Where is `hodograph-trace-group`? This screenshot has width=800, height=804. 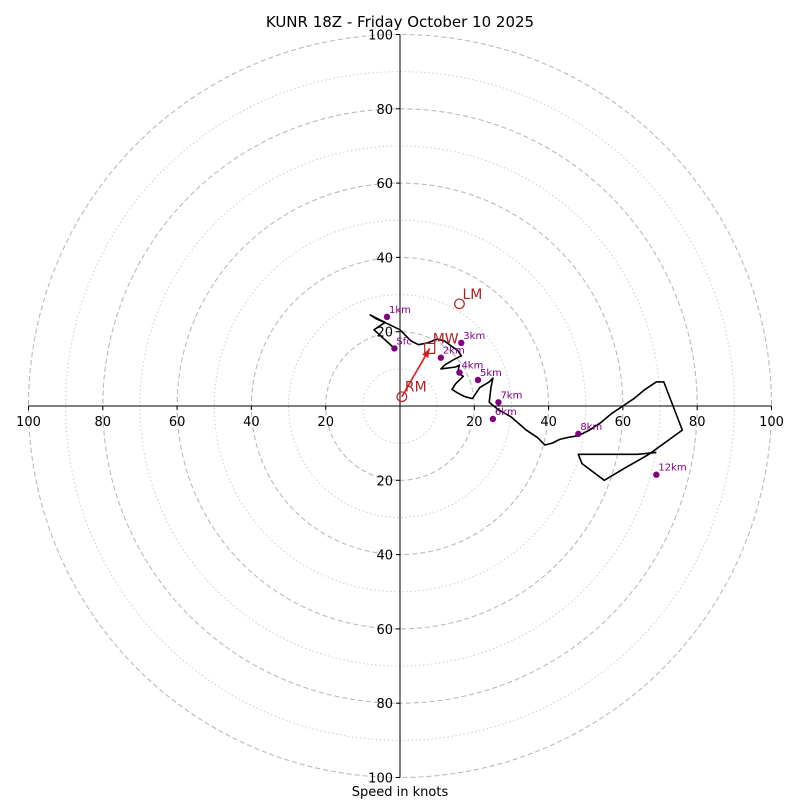
hodograph-trace-group is located at coordinates (526, 398).